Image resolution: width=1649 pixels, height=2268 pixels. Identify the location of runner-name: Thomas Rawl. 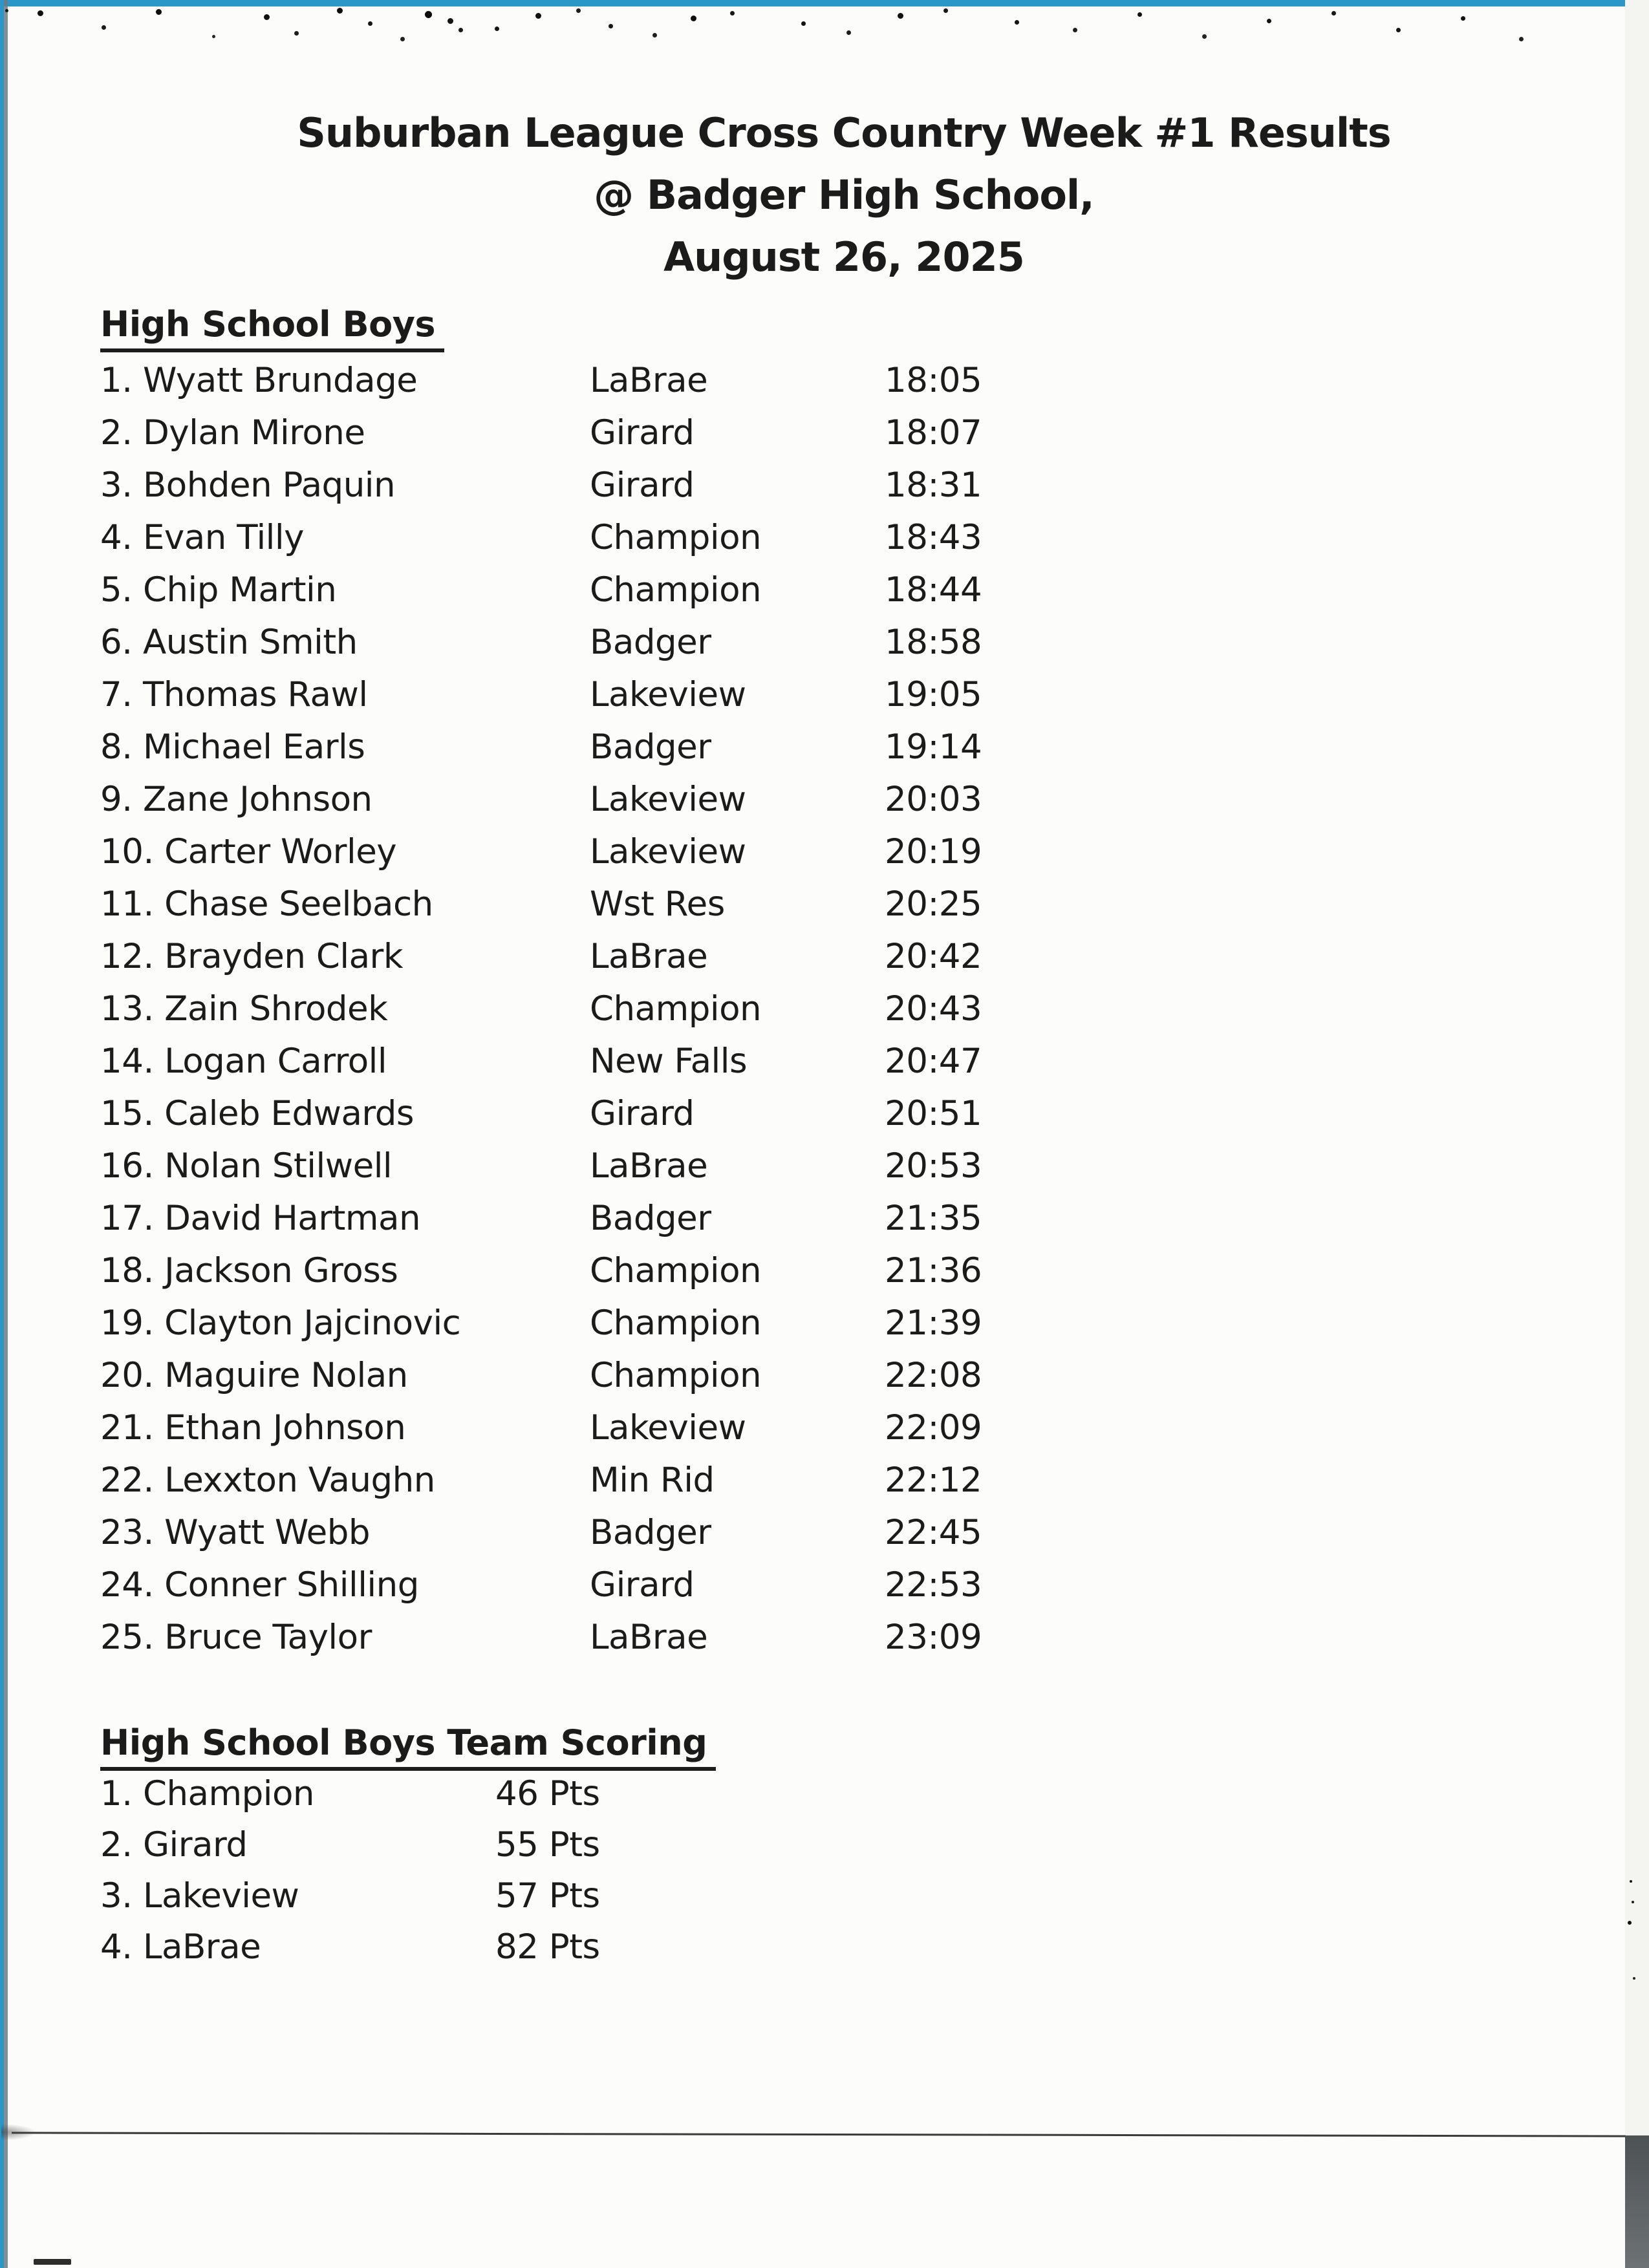
(255, 695).